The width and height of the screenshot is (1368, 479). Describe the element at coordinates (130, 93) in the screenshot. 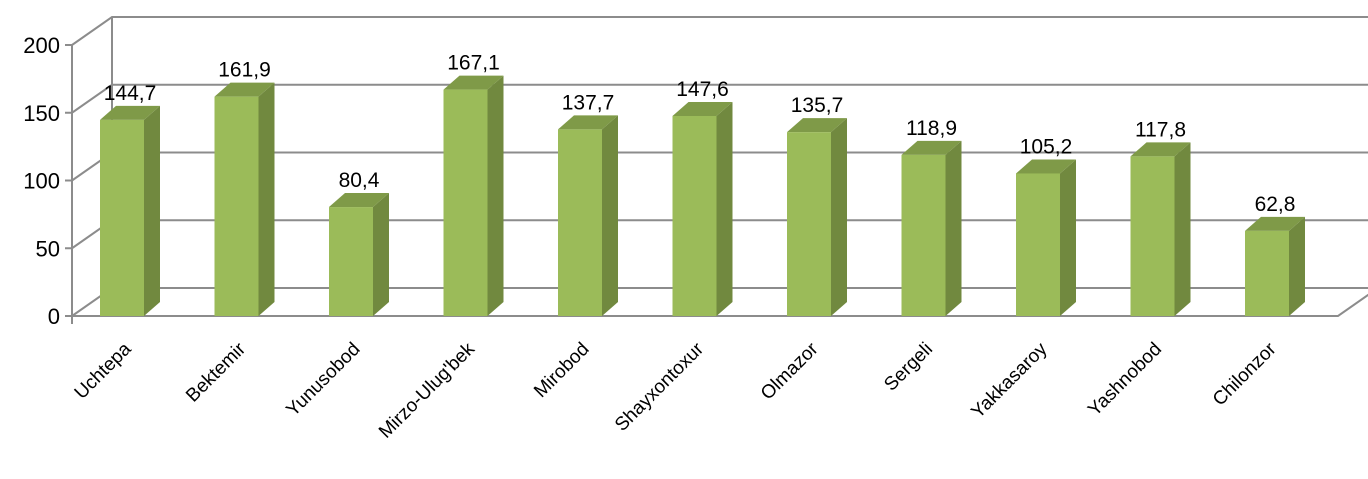

I see `data-label: 144,7` at that location.